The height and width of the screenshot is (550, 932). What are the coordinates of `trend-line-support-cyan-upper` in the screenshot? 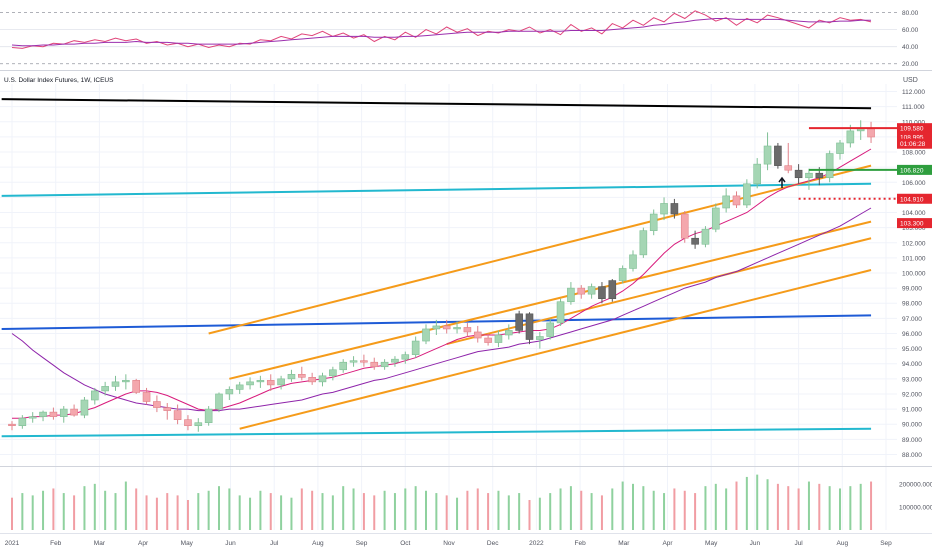 It's located at (436, 189).